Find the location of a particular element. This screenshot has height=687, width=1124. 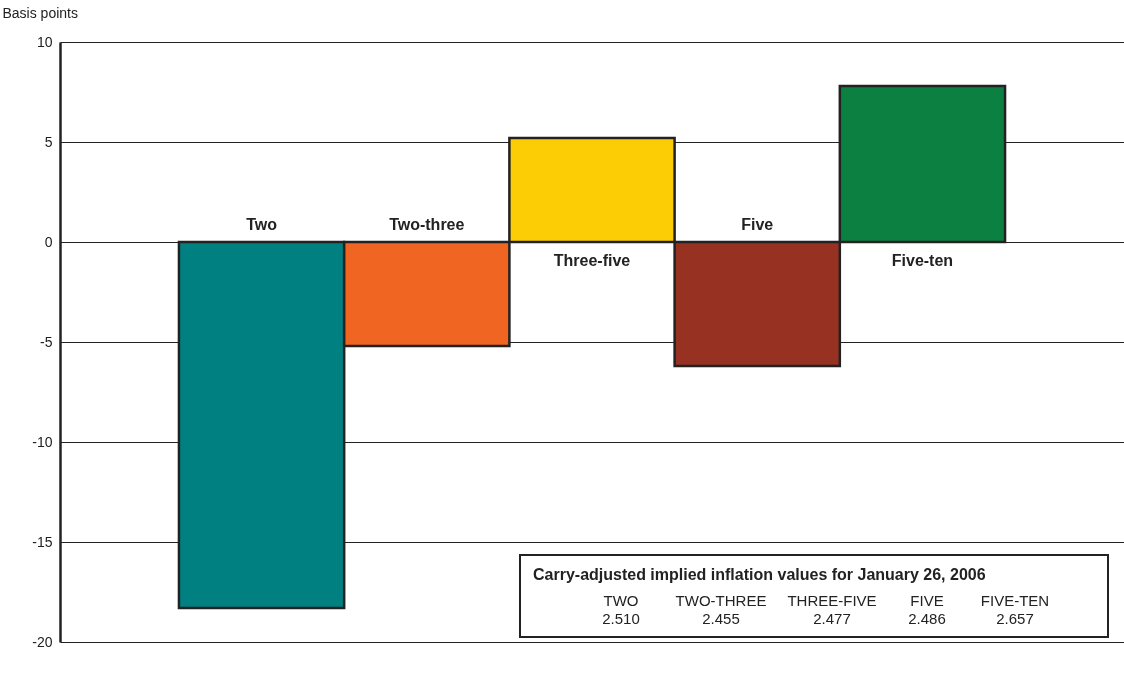

annotation: 2.477 is located at coordinates (832, 618).